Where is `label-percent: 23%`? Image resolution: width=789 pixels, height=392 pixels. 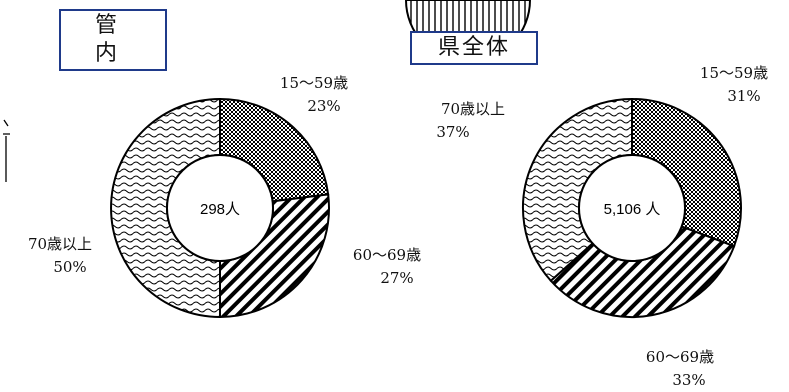 label-percent: 23% is located at coordinates (324, 106).